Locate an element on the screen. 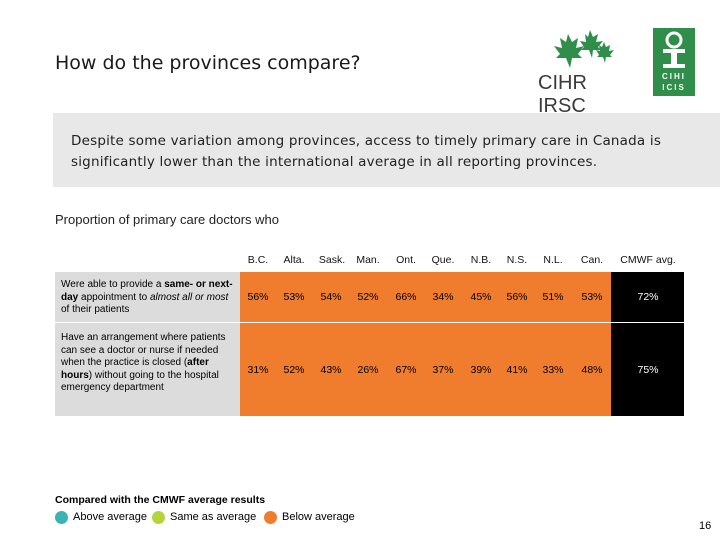  cmwf-cell: 72% is located at coordinates (648, 297).